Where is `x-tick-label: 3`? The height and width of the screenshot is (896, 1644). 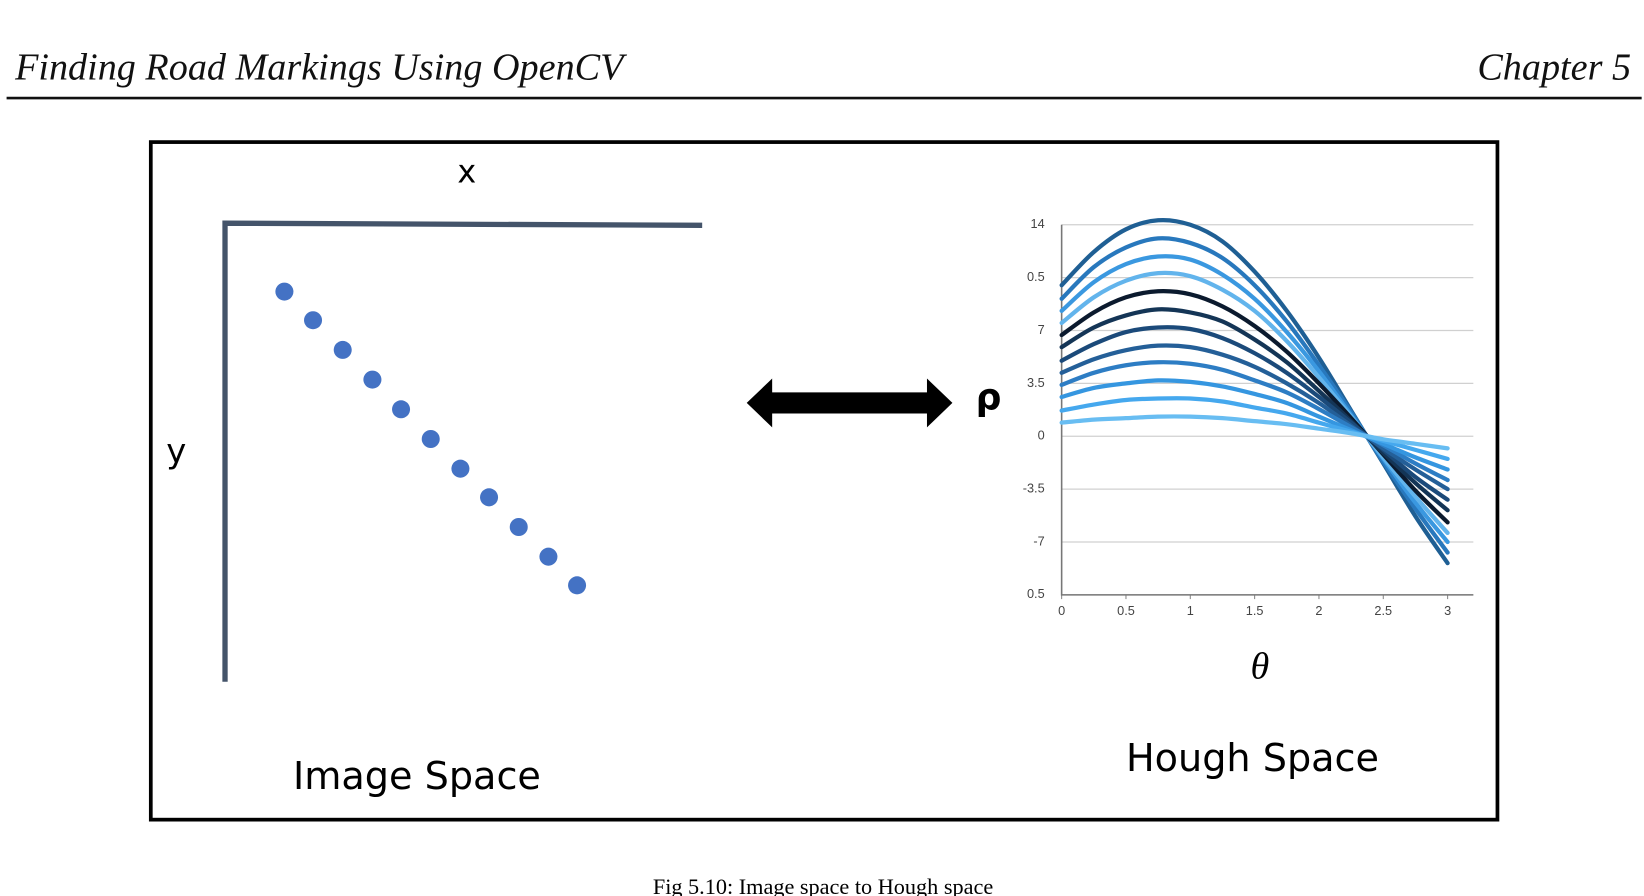
x-tick-label: 3 is located at coordinates (1447, 610).